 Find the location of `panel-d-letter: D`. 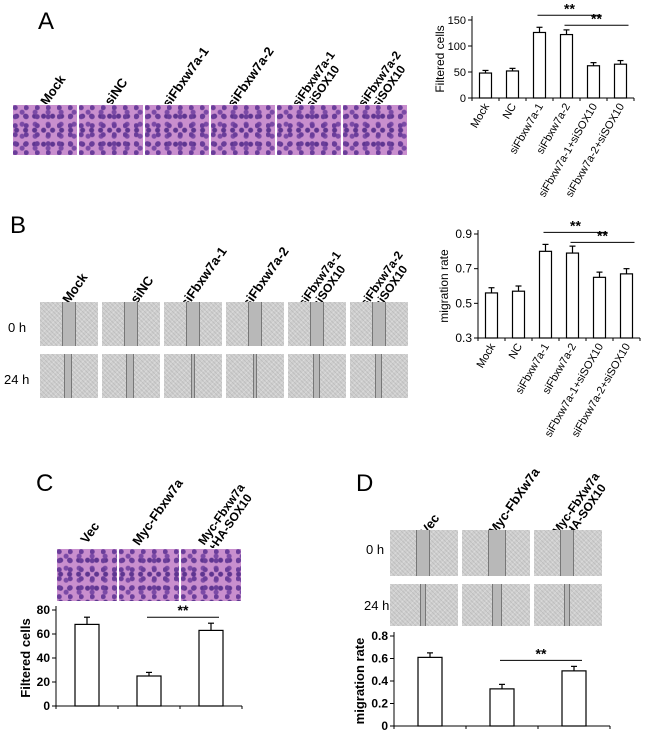

panel-d-letter: D is located at coordinates (365, 483).